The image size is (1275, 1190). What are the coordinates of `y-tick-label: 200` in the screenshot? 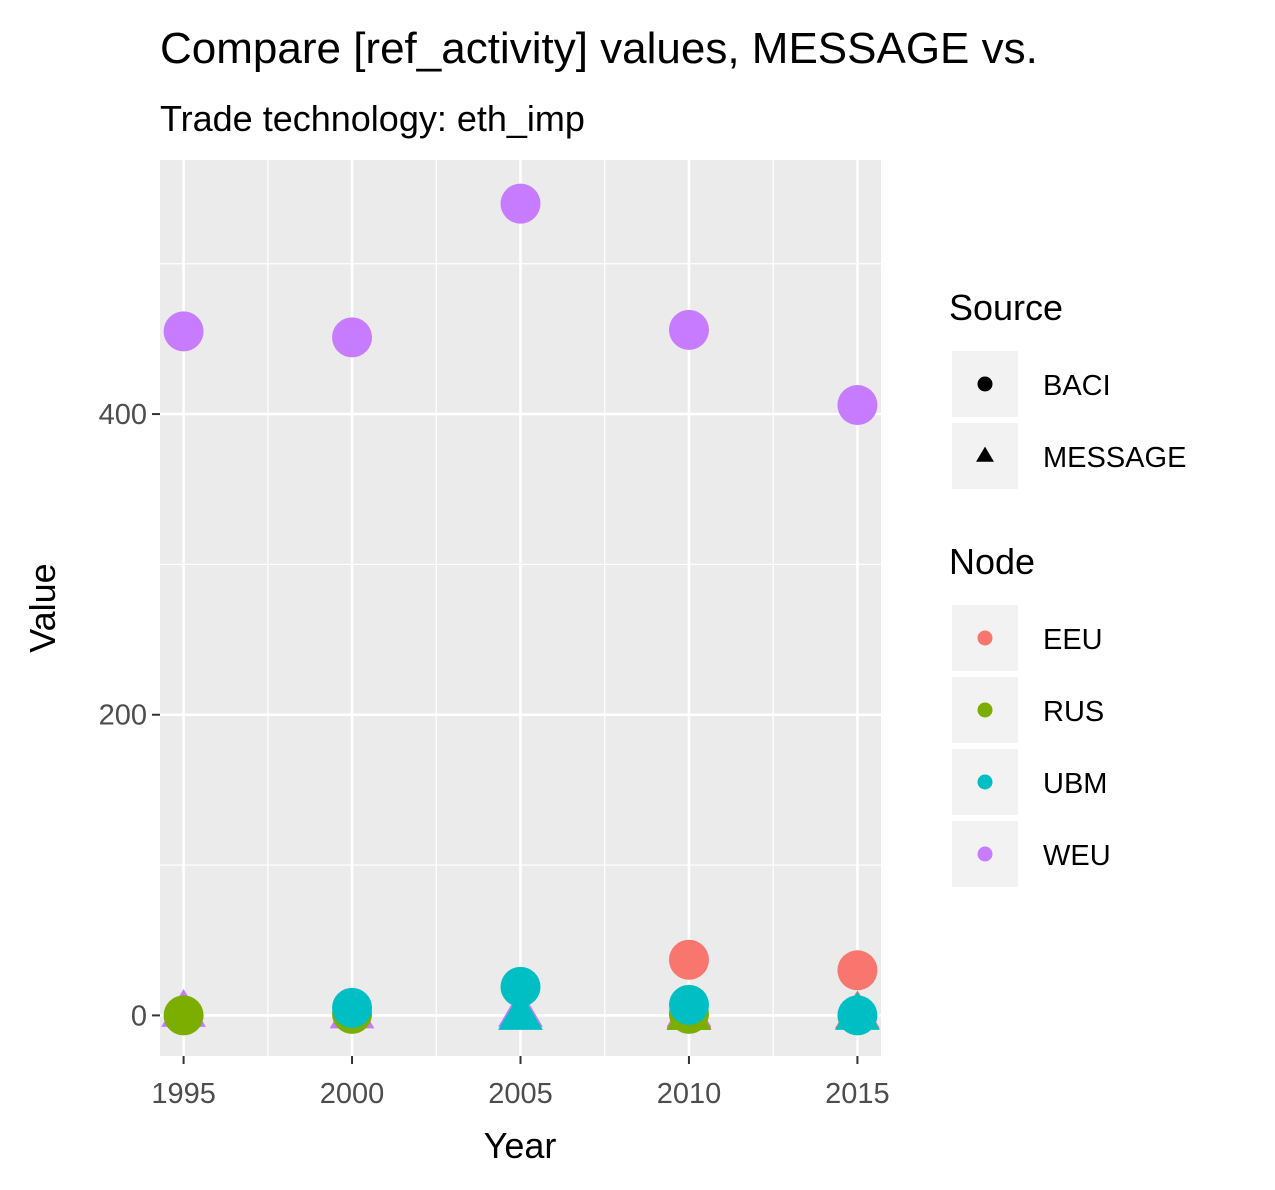 It's located at (123, 716).